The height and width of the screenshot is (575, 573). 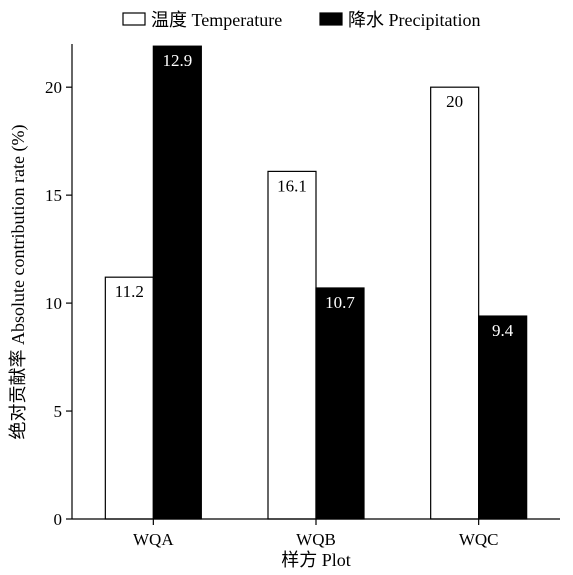 What do you see at coordinates (340, 302) in the screenshot?
I see `bar-label-1-1: 10.7` at bounding box center [340, 302].